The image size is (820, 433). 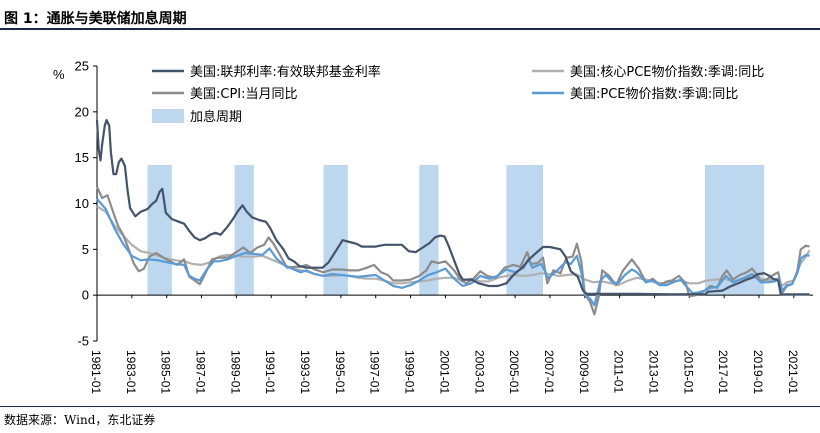 What do you see at coordinates (82, 157) in the screenshot?
I see `y-tick-label: 15` at bounding box center [82, 157].